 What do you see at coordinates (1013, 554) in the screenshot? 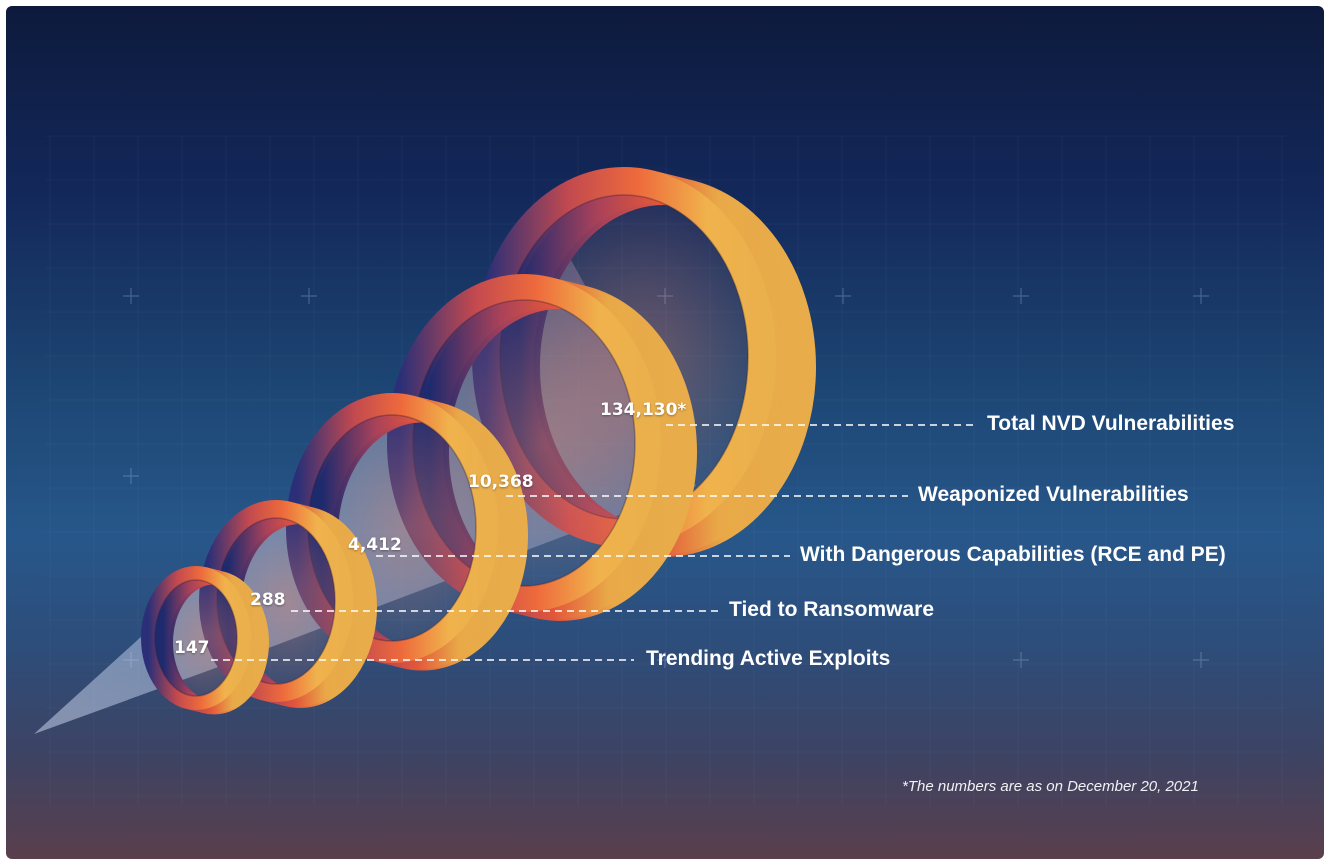
I see `label-dangerous-capabilities: With Dangerous Capabilities (RCE and PE)` at bounding box center [1013, 554].